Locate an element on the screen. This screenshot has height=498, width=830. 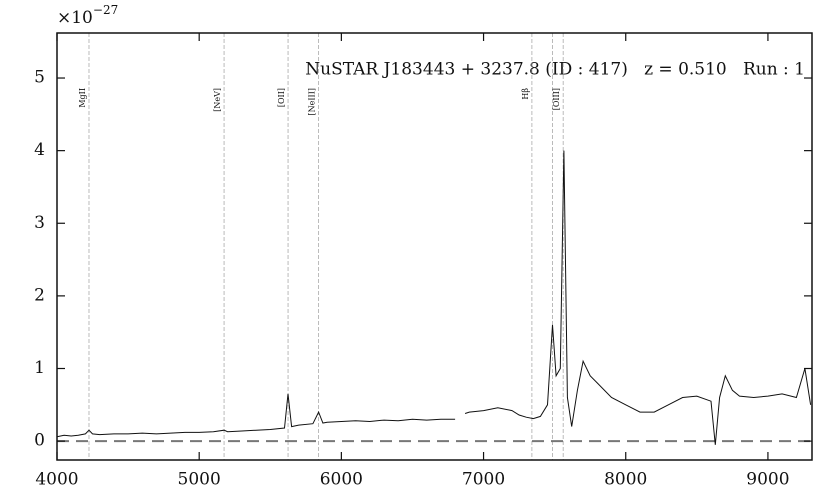
y-tick-label: 0 is located at coordinates (39, 441).